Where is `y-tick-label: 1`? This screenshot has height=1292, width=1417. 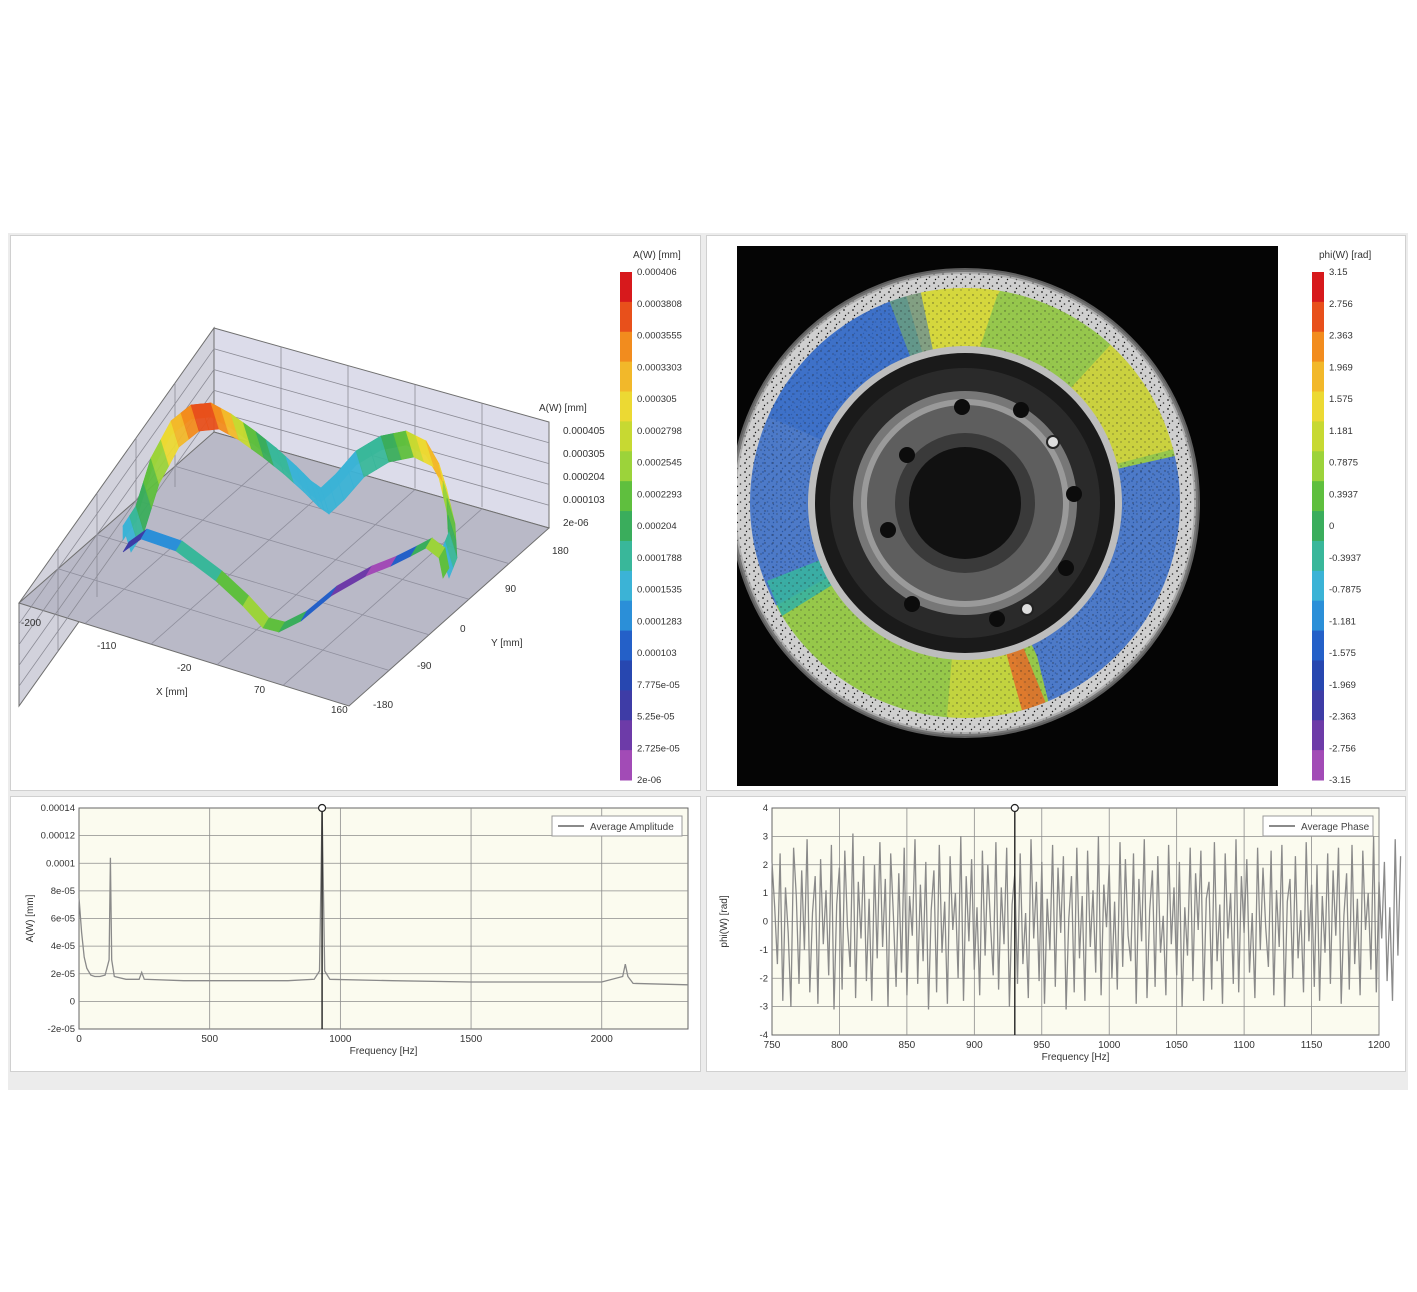
y-tick-label: 1 is located at coordinates (765, 893).